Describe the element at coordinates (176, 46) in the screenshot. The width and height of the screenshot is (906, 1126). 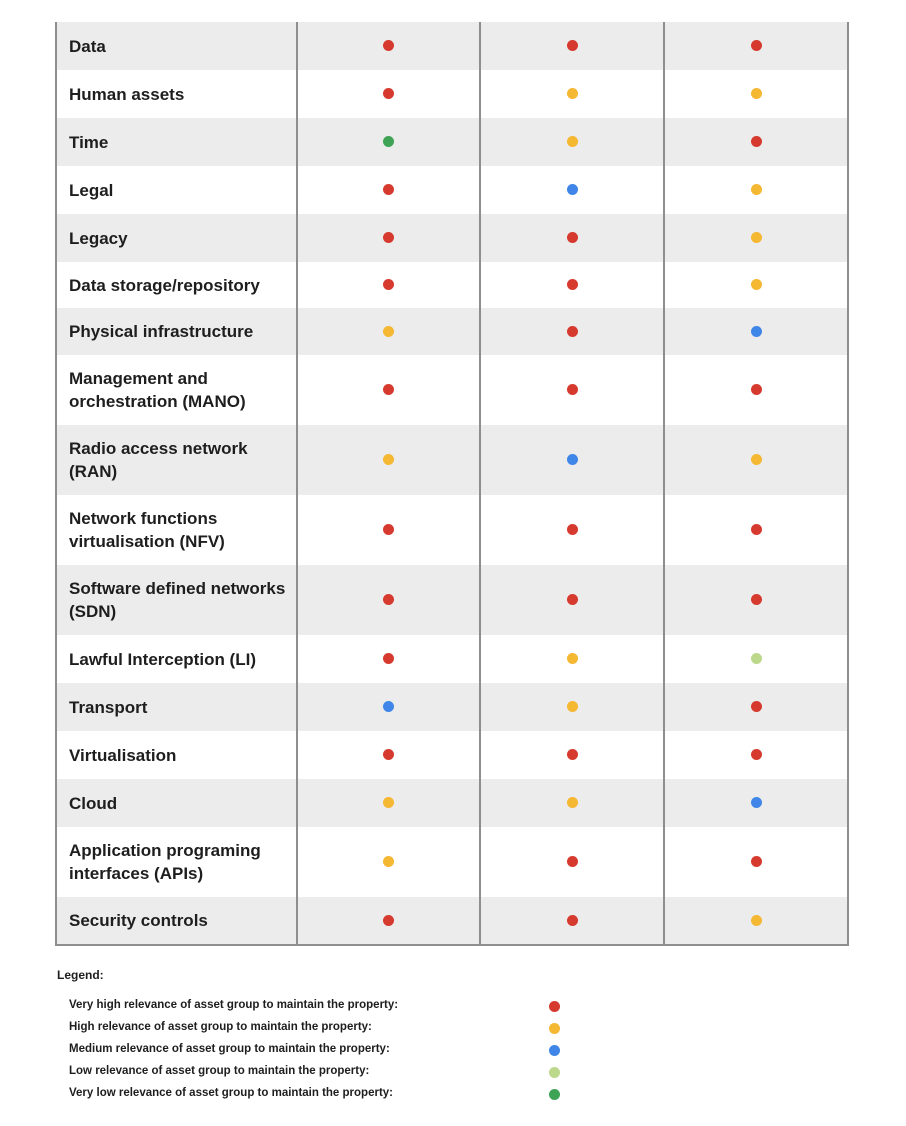
I see `asset-group-label: Data` at that location.